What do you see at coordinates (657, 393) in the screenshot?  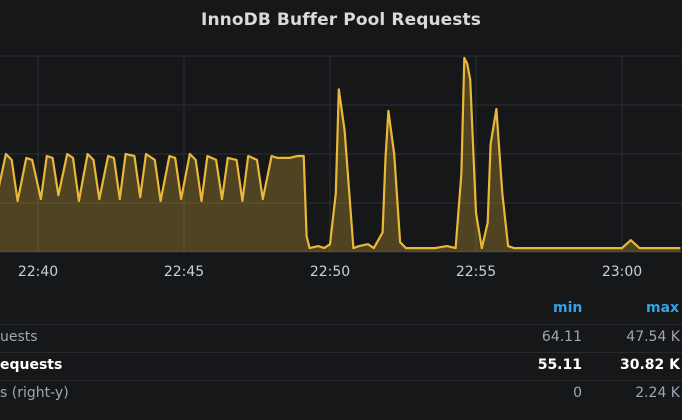 I see `legend-max-value: 2.24 K` at bounding box center [657, 393].